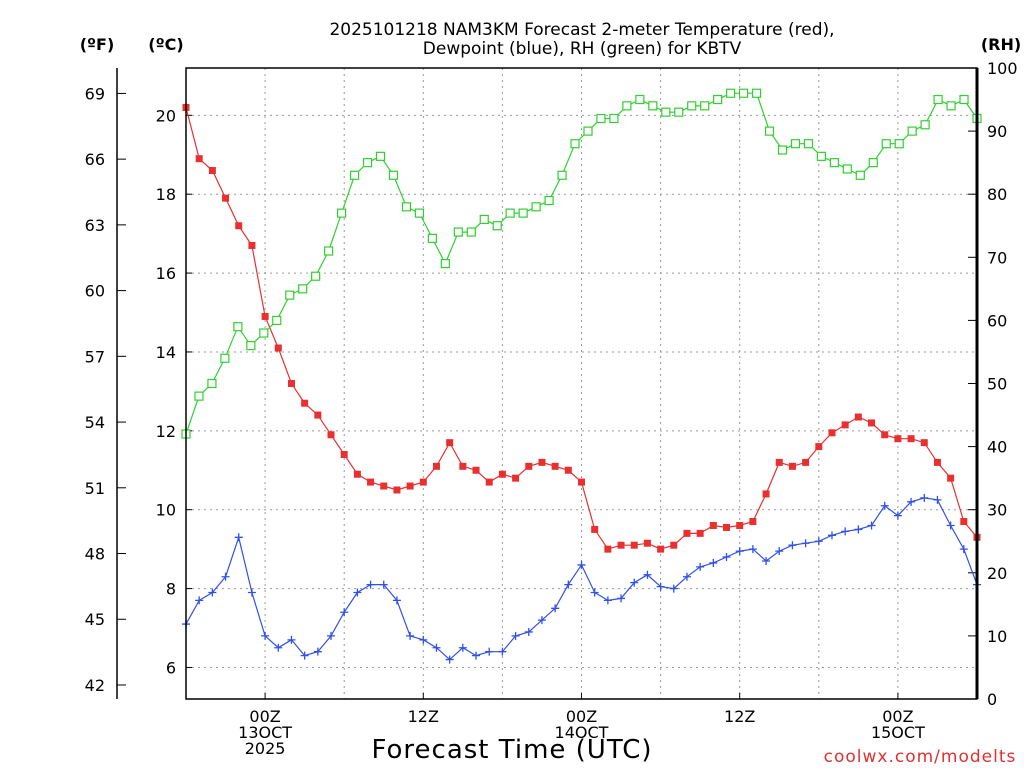 This screenshot has width=1024, height=768. I want to click on x-tick-label: 2025, so click(265, 748).